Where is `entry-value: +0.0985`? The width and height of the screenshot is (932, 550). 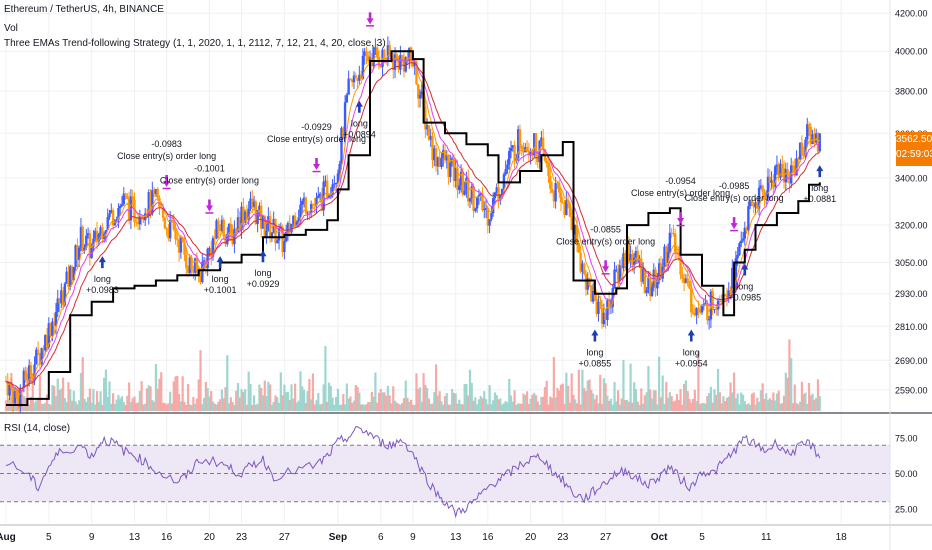
entry-value: +0.0985 is located at coordinates (744, 298).